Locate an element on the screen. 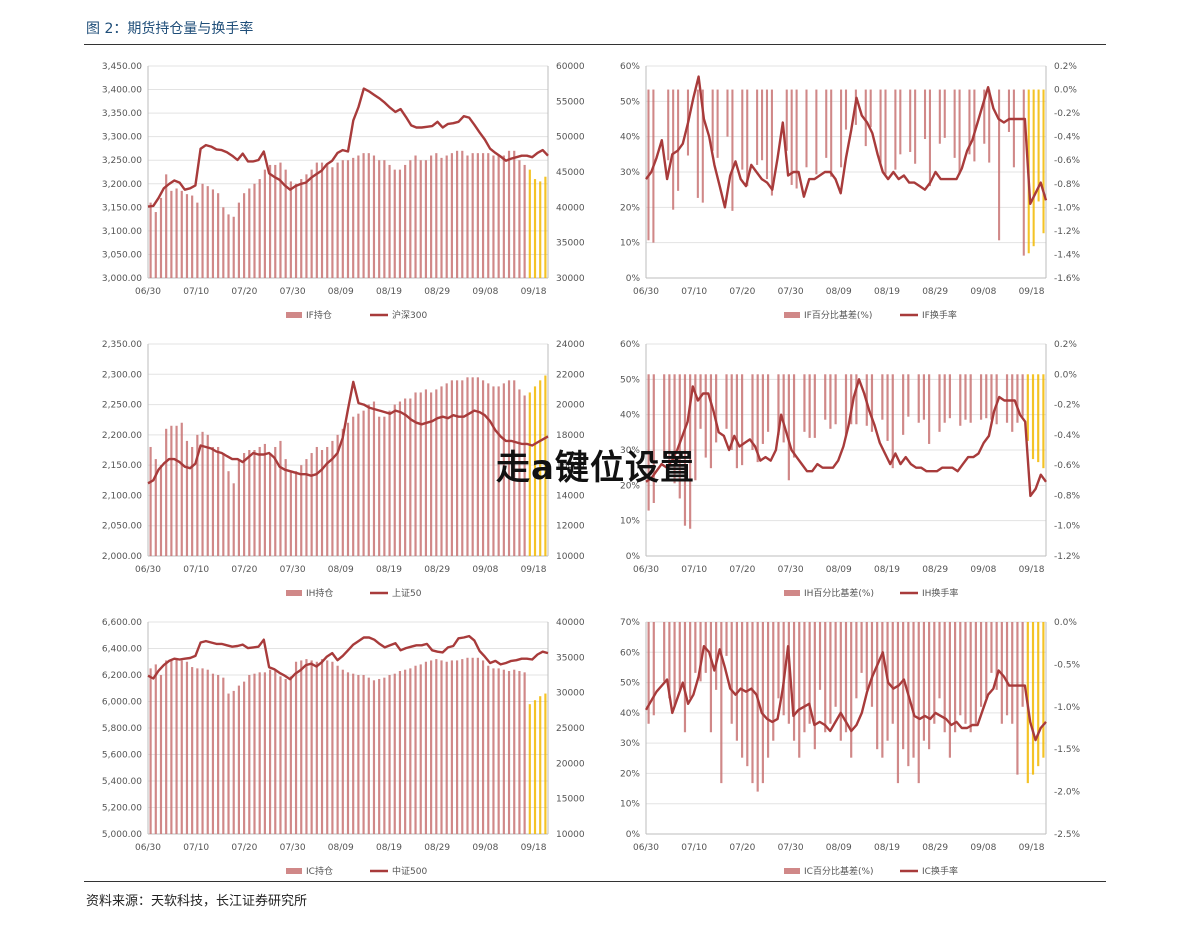 This screenshot has height=926, width=1191. legend-label: 上证50 is located at coordinates (407, 593).